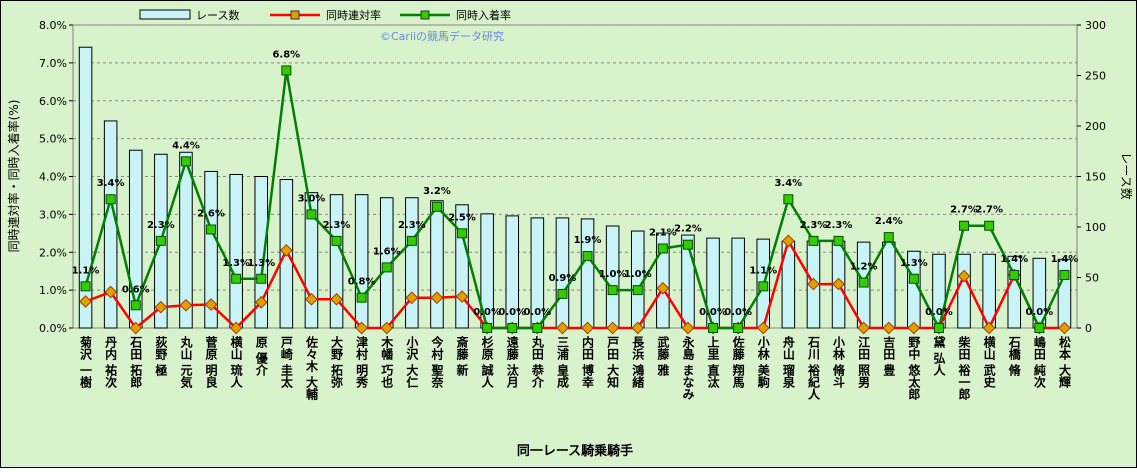 The height and width of the screenshot is (472, 1137). I want to click on x-tick-label: 今村 聖奈, so click(437, 362).